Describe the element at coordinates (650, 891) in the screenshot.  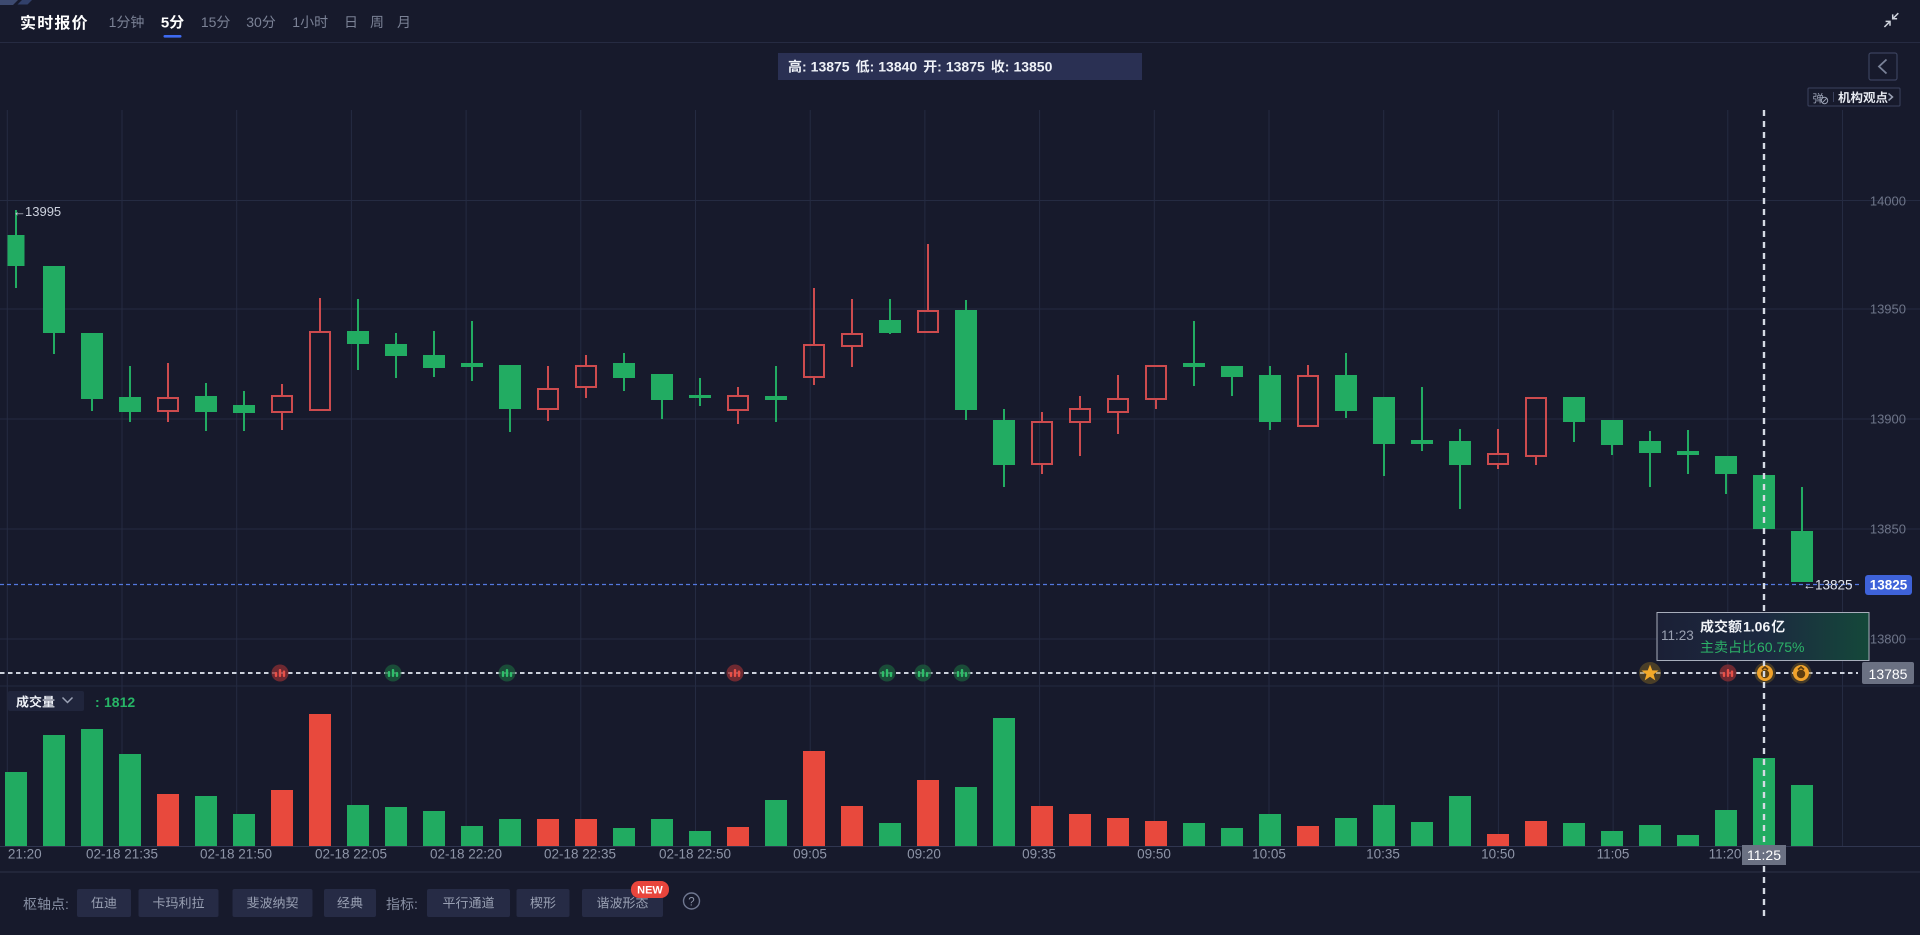
I see `svg-text: NEW` at that location.